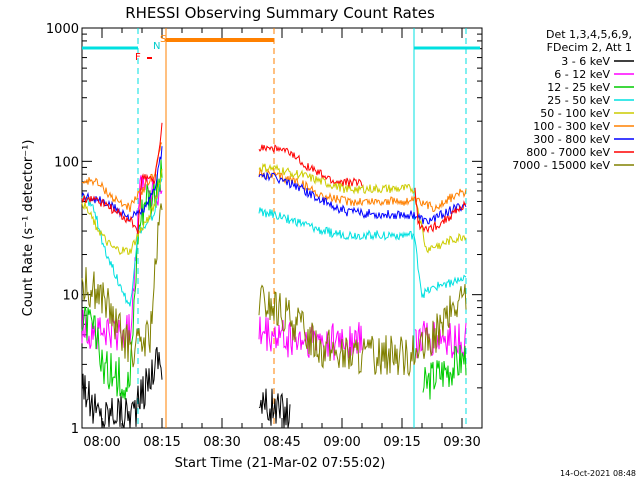 This screenshot has height=480, width=640. Describe the element at coordinates (221, 442) in the screenshot. I see `x-tick-label: 08:30` at that location.